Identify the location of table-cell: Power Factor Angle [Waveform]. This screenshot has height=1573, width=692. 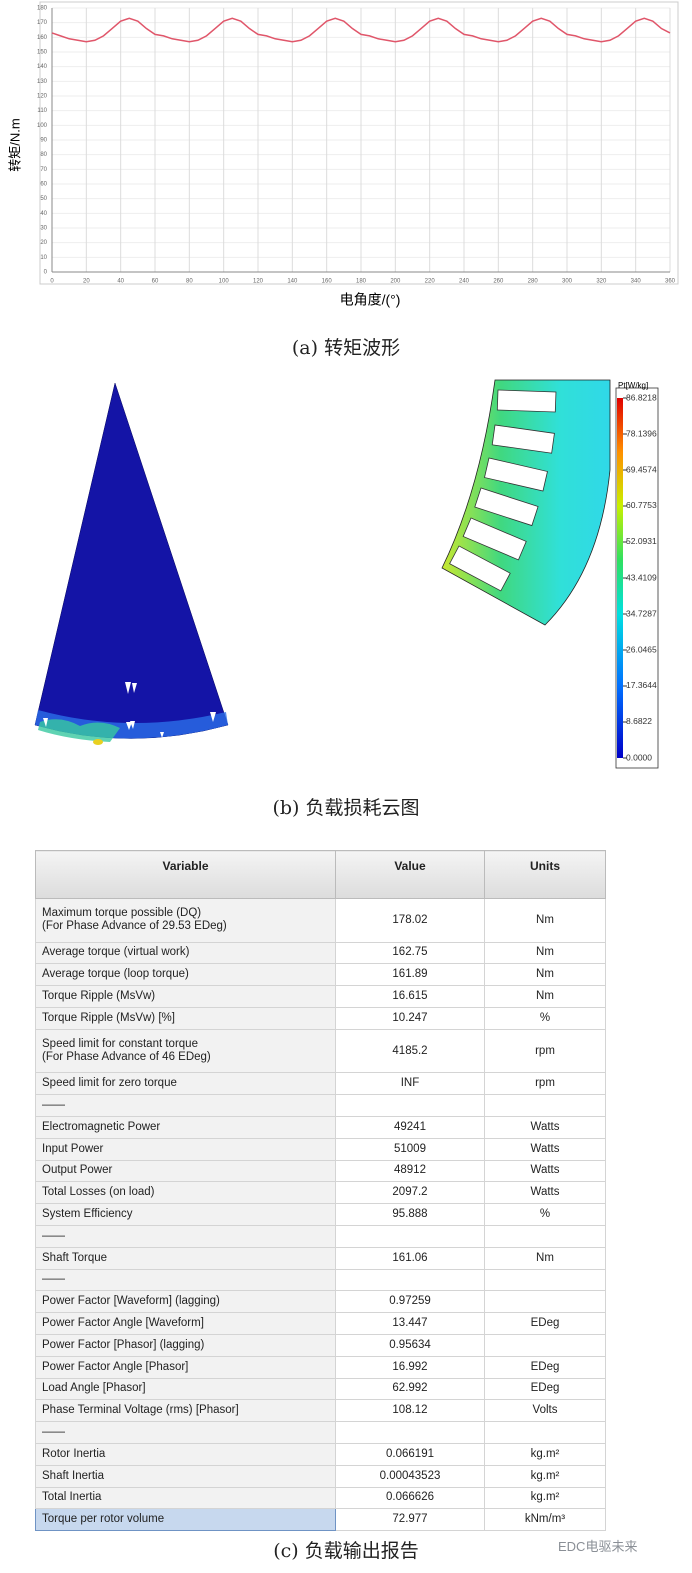
(185, 1323).